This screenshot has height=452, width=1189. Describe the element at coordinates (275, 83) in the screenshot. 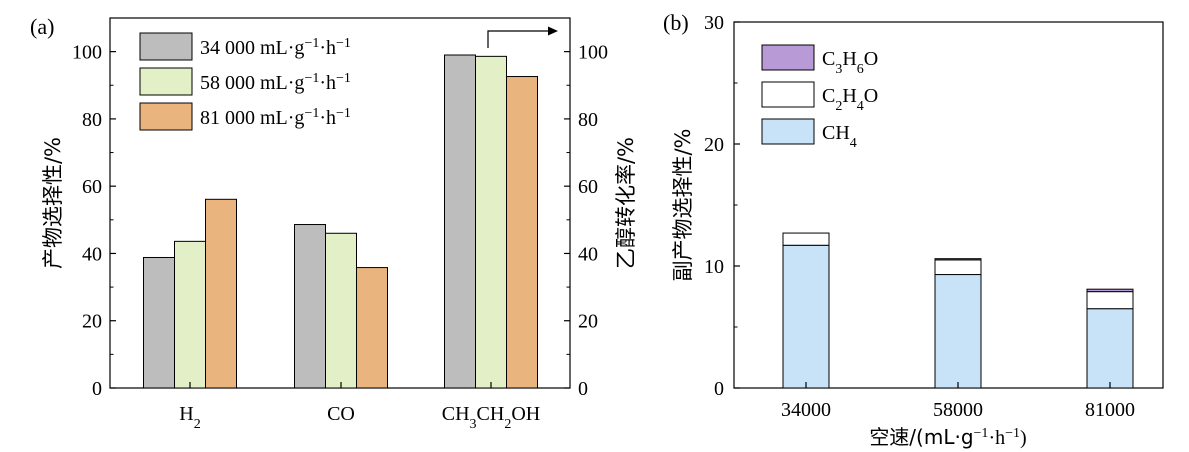

I see `legend-label: 58 000 mL·g−1·h−1` at that location.